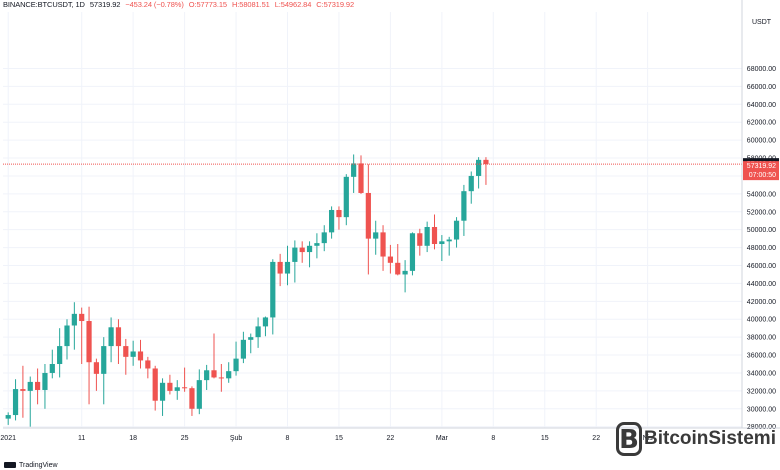  What do you see at coordinates (185, 438) in the screenshot?
I see `time-tick-label: 25` at bounding box center [185, 438].